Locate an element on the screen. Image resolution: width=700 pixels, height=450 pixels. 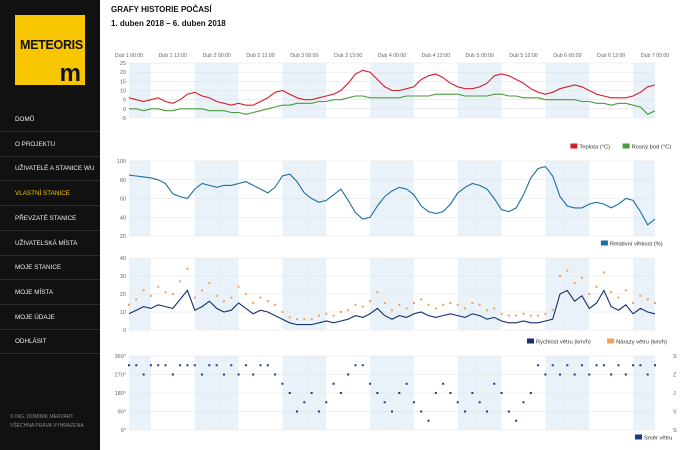
x-tick-label: Dub 6 12:00 is located at coordinates (611, 56).